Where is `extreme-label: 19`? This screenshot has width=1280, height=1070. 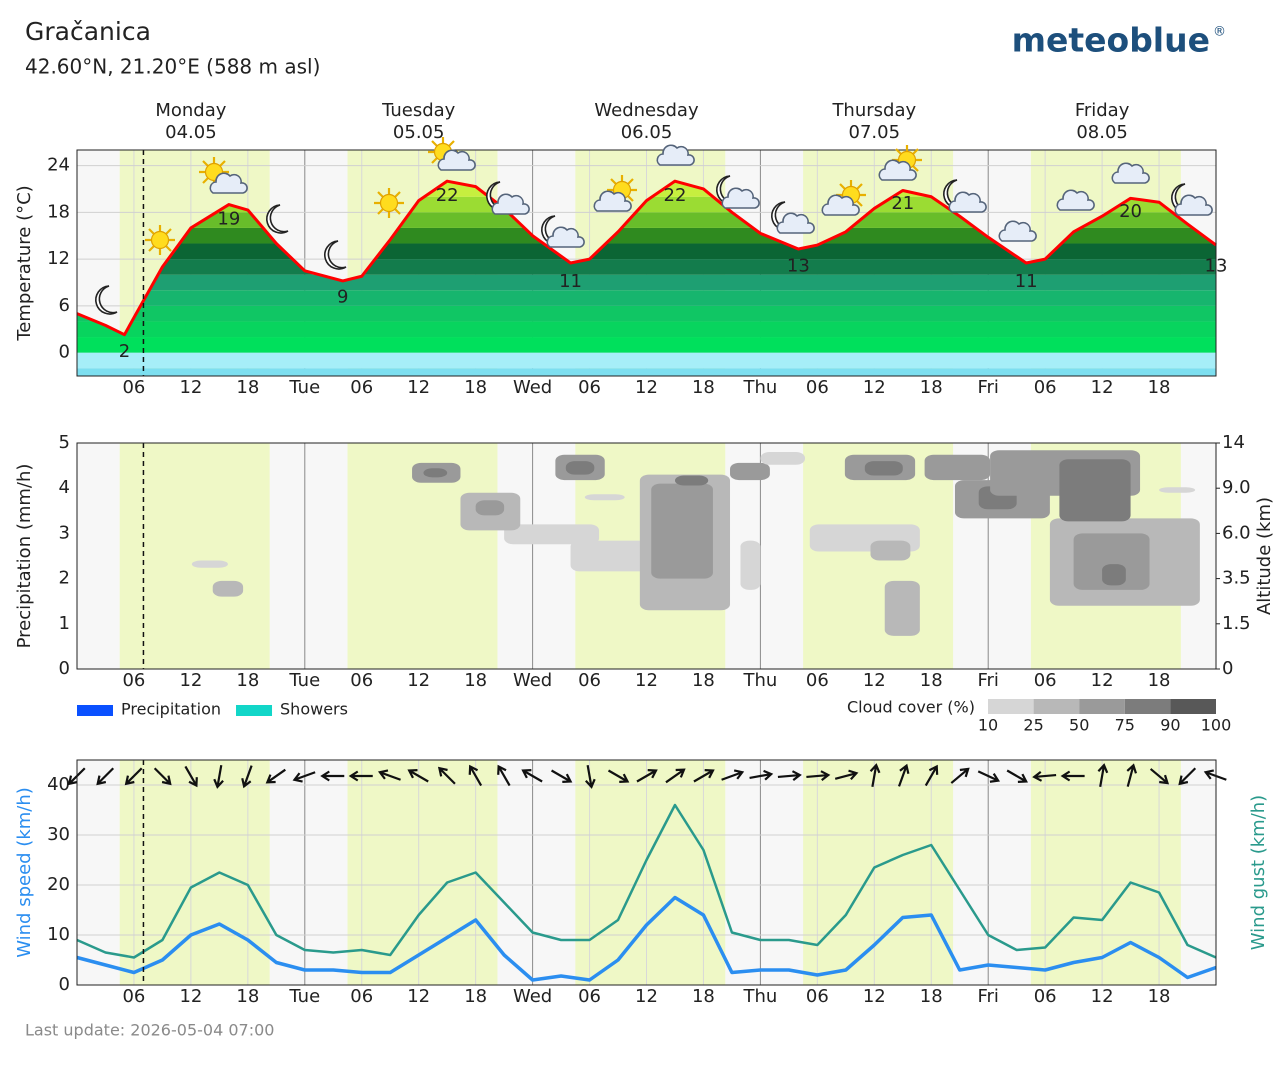 extreme-label: 19 is located at coordinates (228, 219).